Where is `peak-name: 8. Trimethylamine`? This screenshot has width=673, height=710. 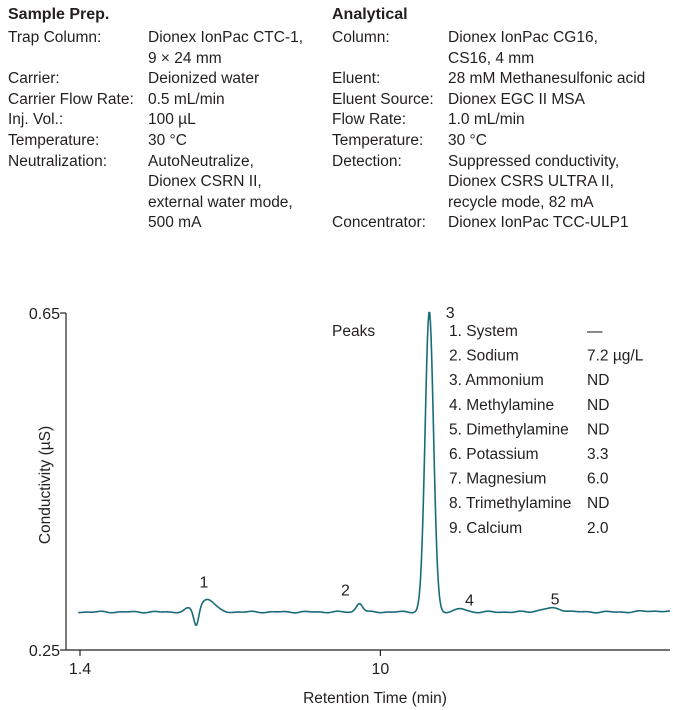 peak-name: 8. Trimethylamine is located at coordinates (510, 503).